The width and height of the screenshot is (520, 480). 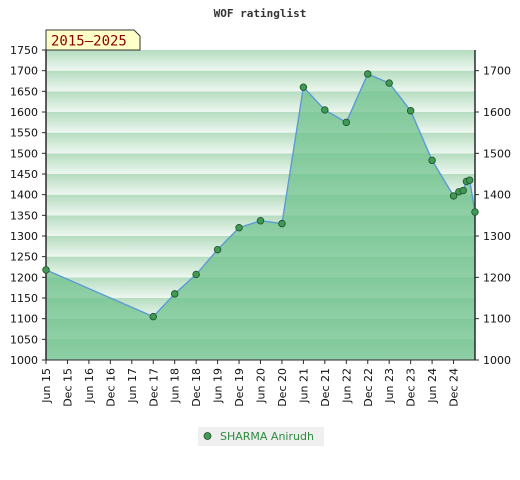 I want to click on y-tick-label-left: 1550, so click(x=24, y=133).